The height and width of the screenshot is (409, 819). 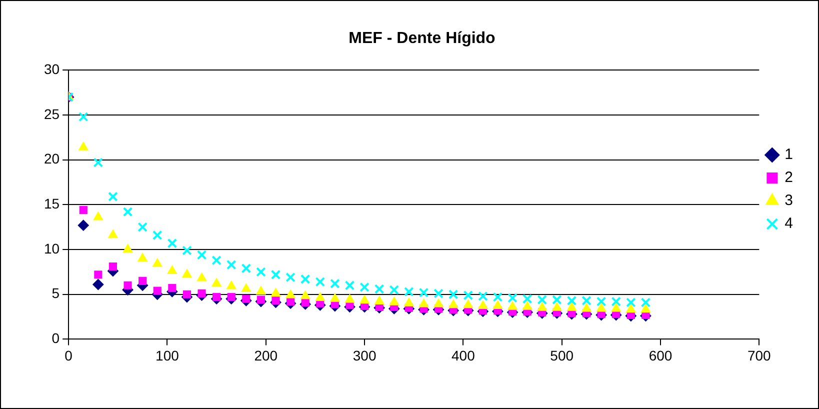 I want to click on x-tick-label: 600, so click(x=660, y=355).